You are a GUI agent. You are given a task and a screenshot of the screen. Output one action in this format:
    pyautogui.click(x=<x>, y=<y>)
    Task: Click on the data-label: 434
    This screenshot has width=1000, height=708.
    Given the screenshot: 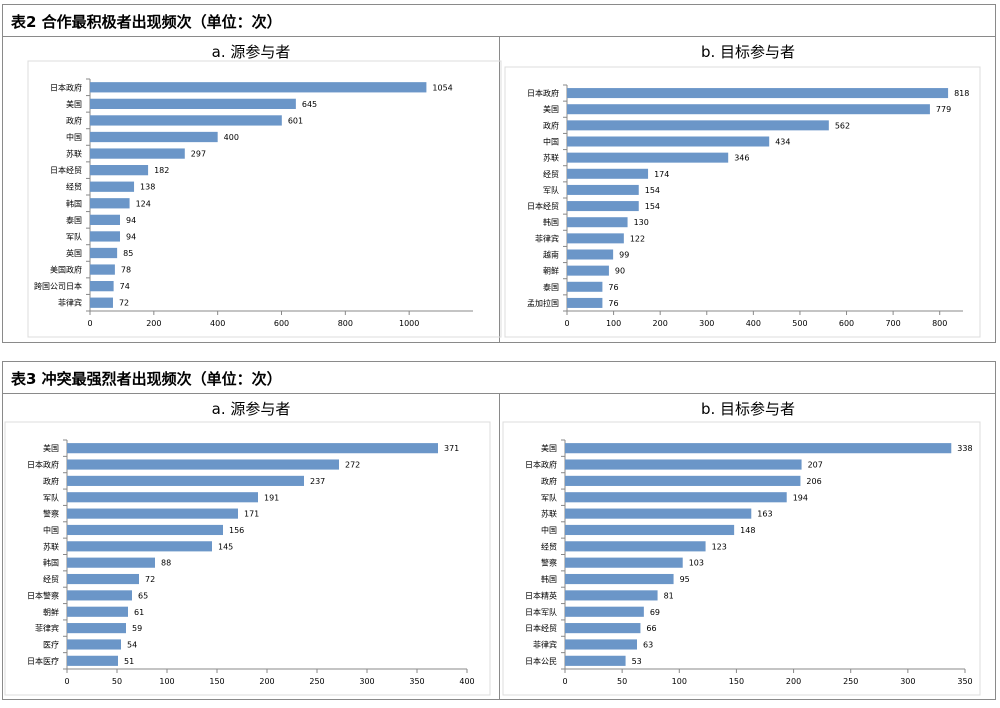 What is the action you would take?
    pyautogui.click(x=782, y=142)
    